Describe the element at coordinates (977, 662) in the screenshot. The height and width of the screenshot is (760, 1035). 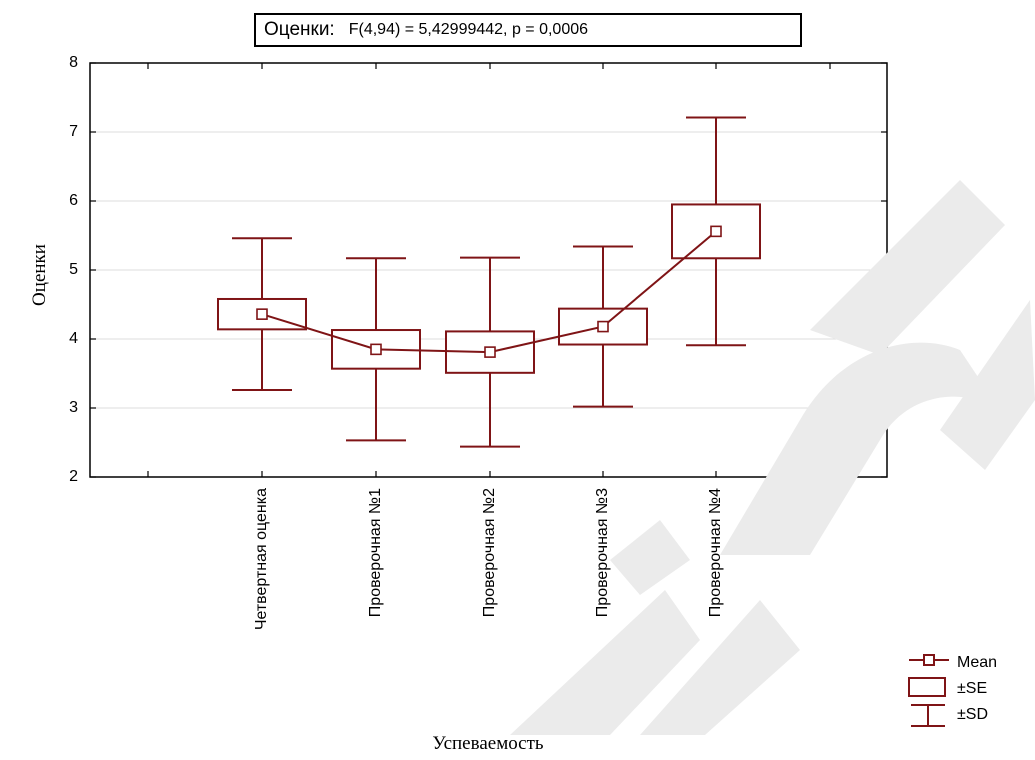
I see `legend-label-mean: Mean` at that location.